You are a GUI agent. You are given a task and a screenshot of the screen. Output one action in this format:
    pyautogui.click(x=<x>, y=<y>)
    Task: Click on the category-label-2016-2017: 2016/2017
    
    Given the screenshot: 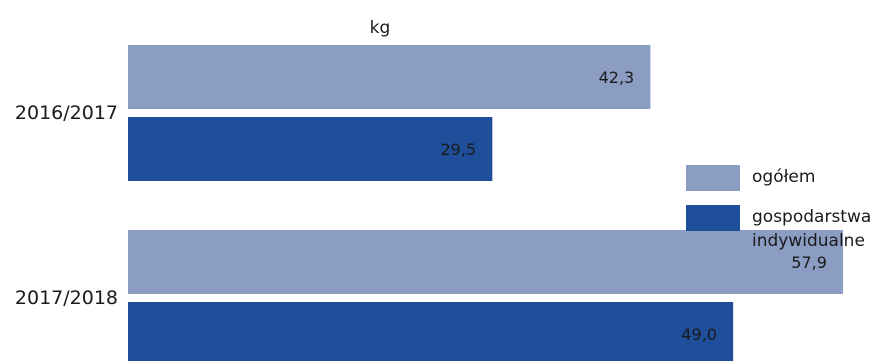 What is the action you would take?
    pyautogui.click(x=66, y=113)
    